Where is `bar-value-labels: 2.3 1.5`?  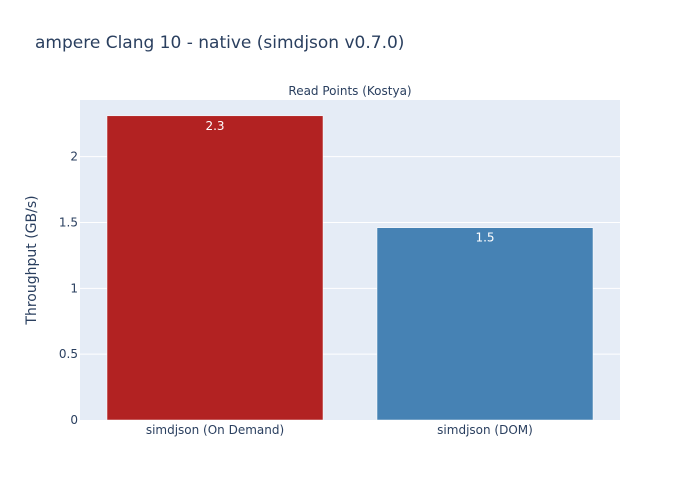
bar-value-labels: 2.3 1.5 is located at coordinates (349, 182).